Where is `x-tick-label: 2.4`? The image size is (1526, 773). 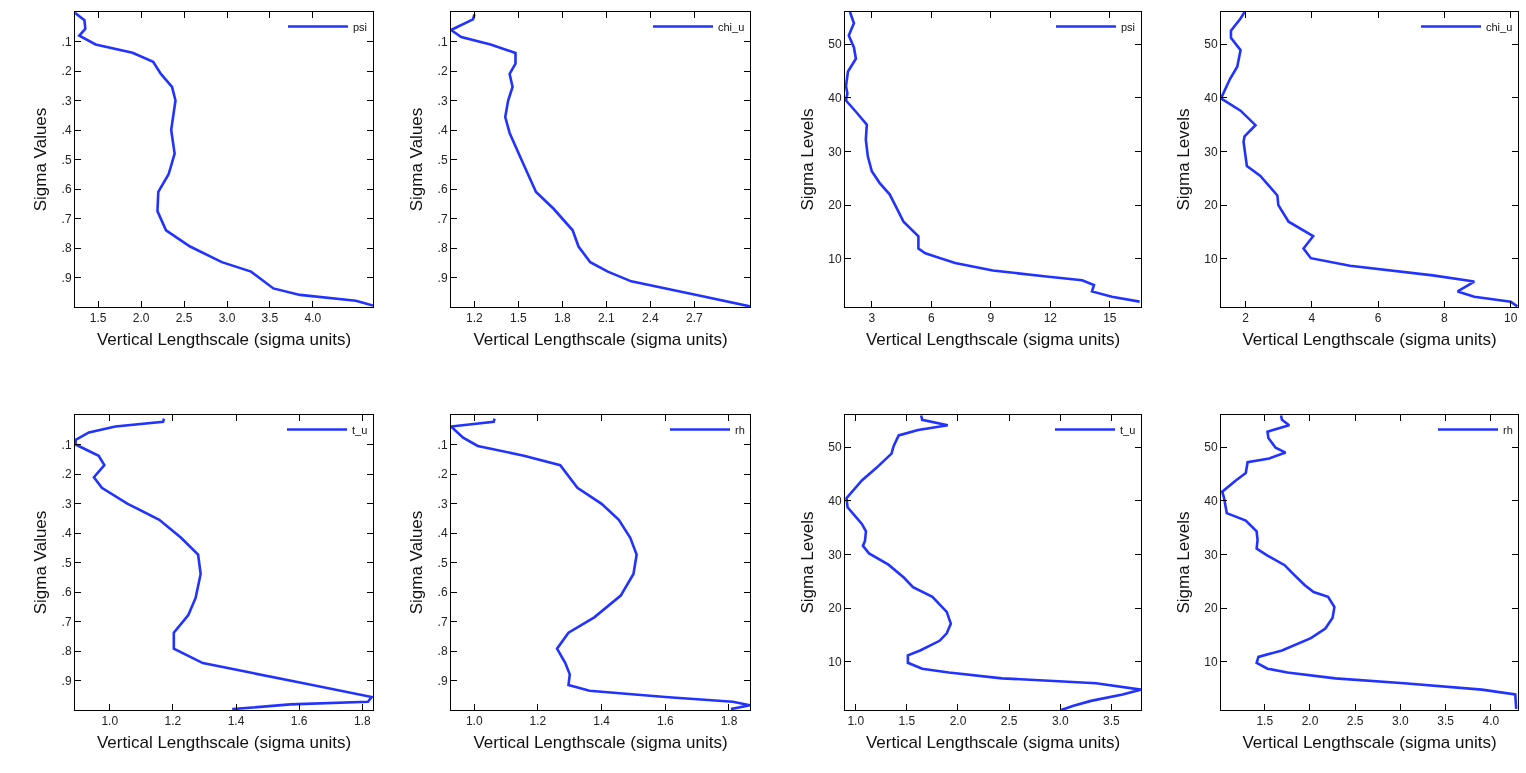
x-tick-label: 2.4 is located at coordinates (650, 318).